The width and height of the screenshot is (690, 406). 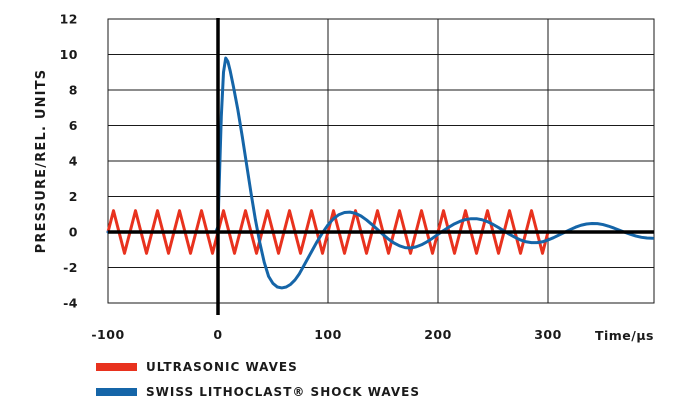 What do you see at coordinates (69, 19) in the screenshot?
I see `y-tick-label: 12` at bounding box center [69, 19].